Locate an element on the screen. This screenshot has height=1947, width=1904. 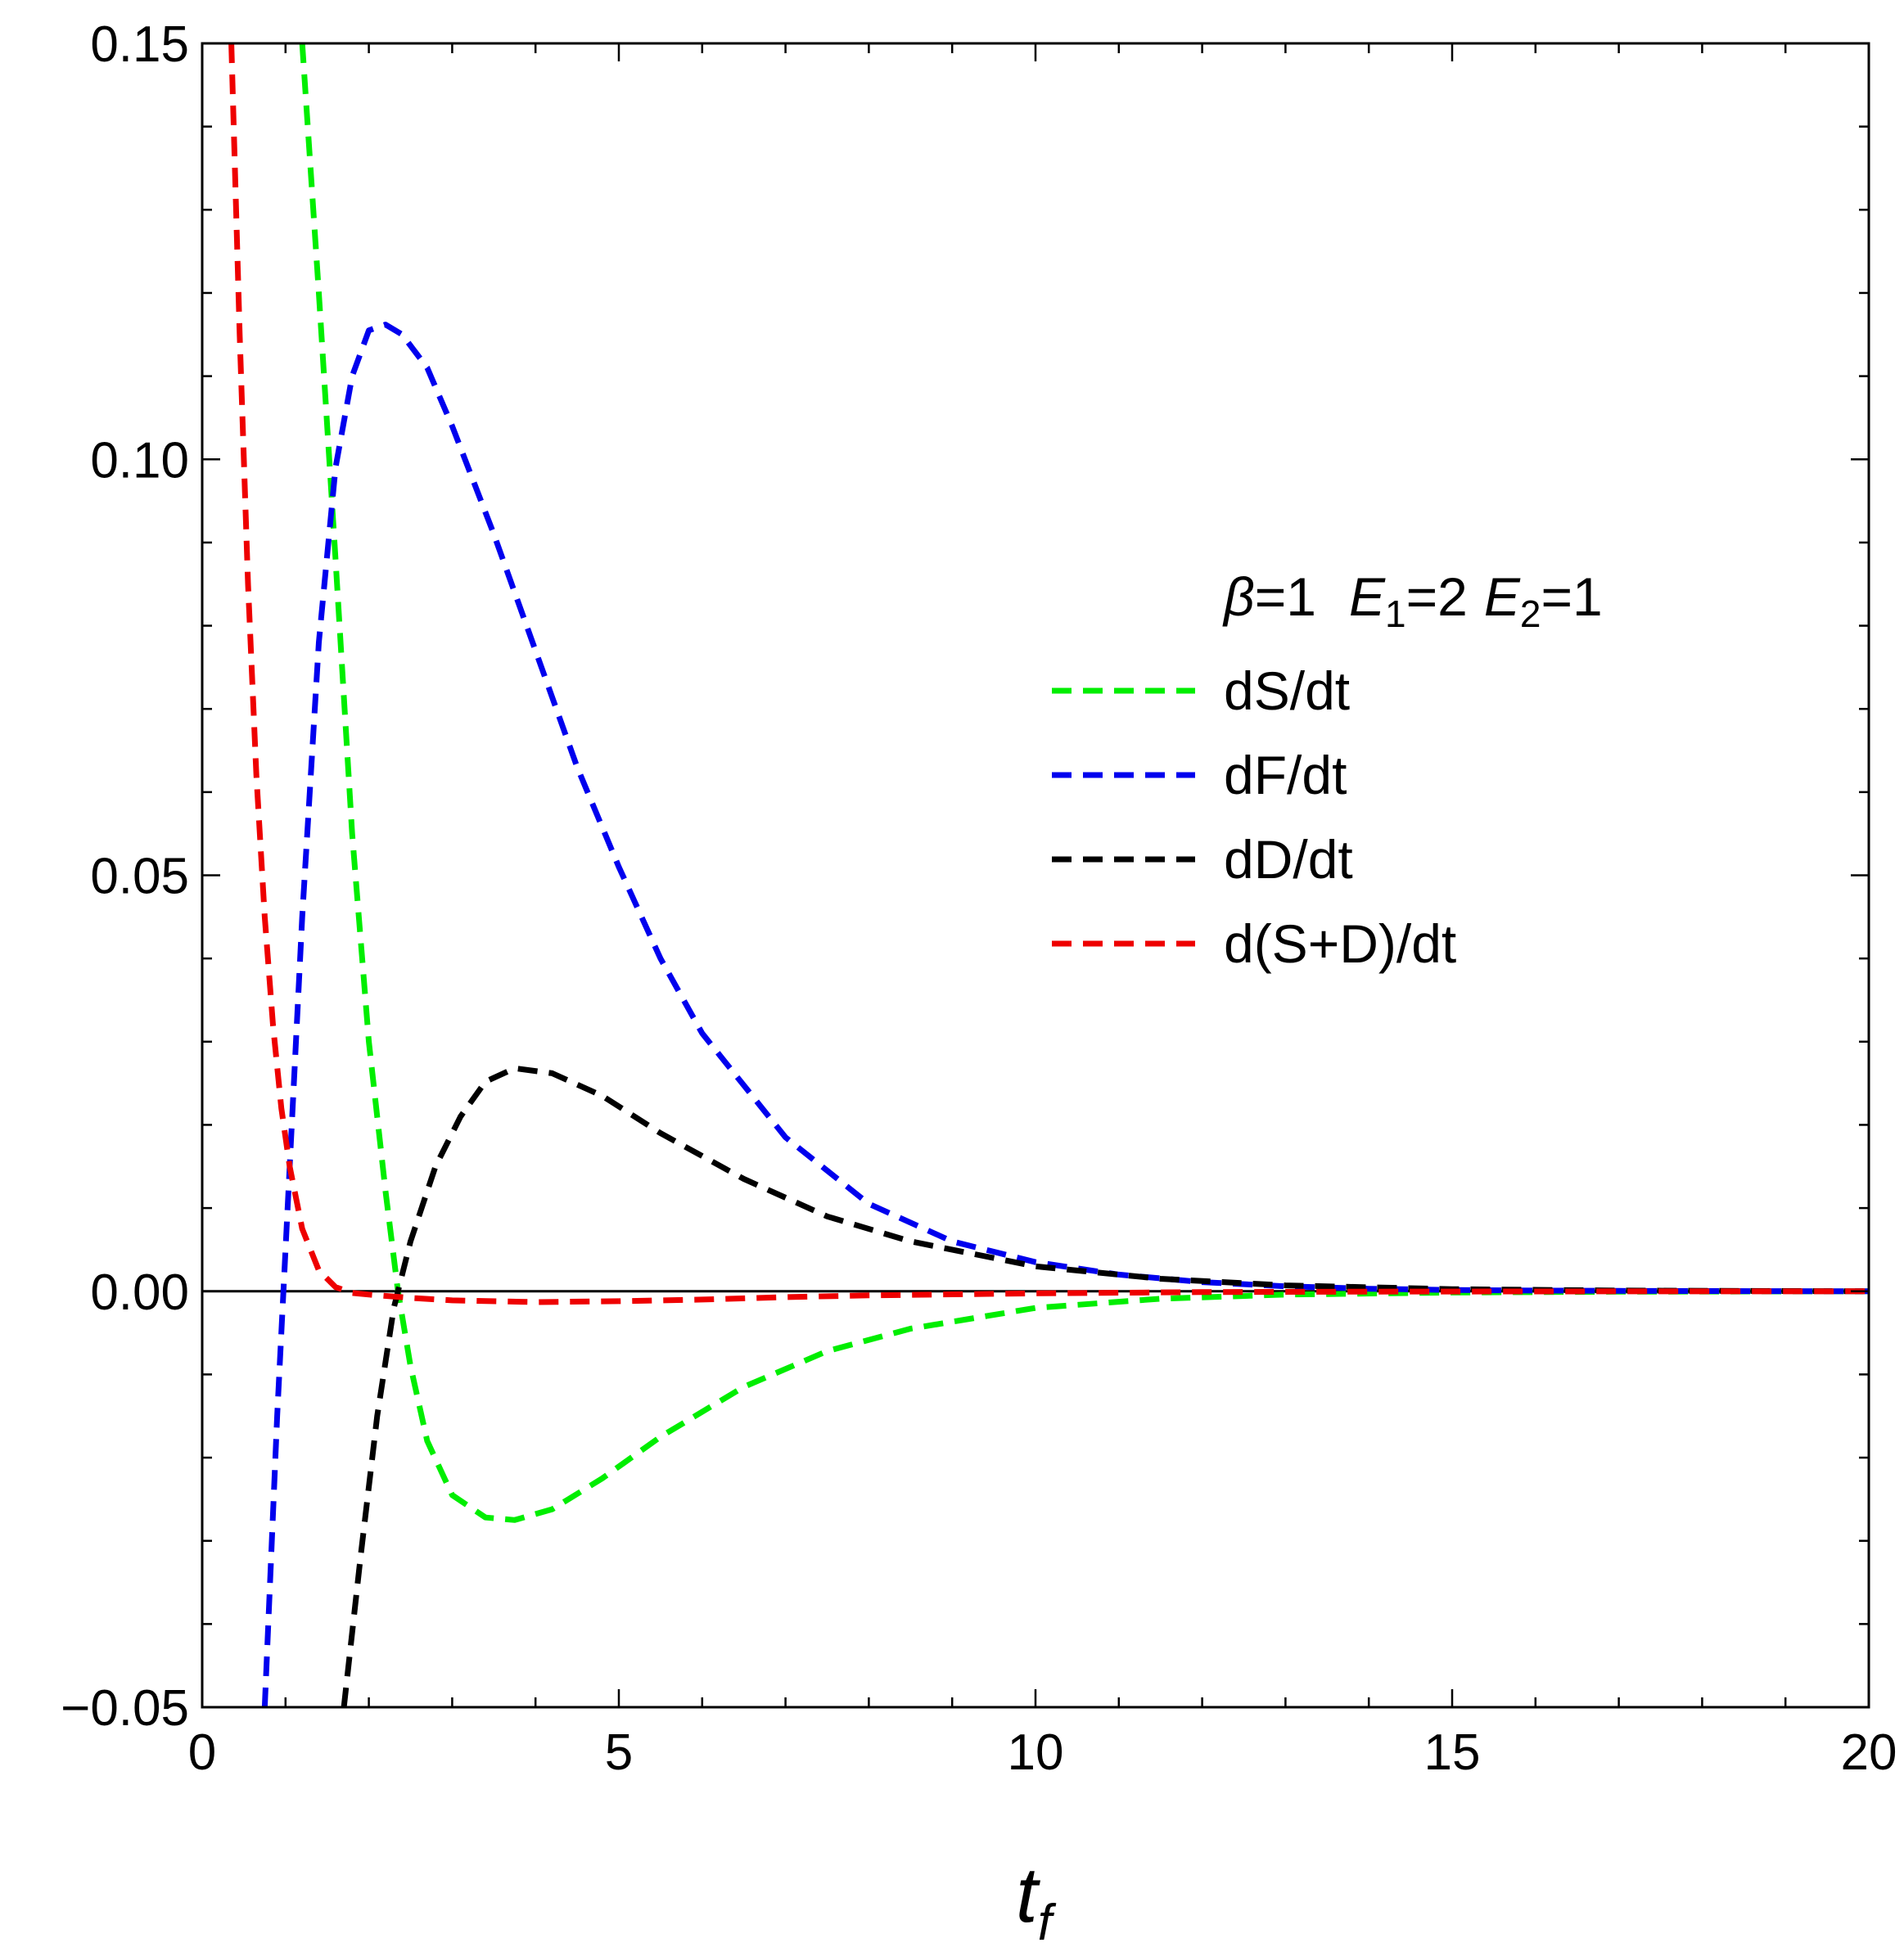
legend-label-3: dD/dt is located at coordinates (1288, 859).